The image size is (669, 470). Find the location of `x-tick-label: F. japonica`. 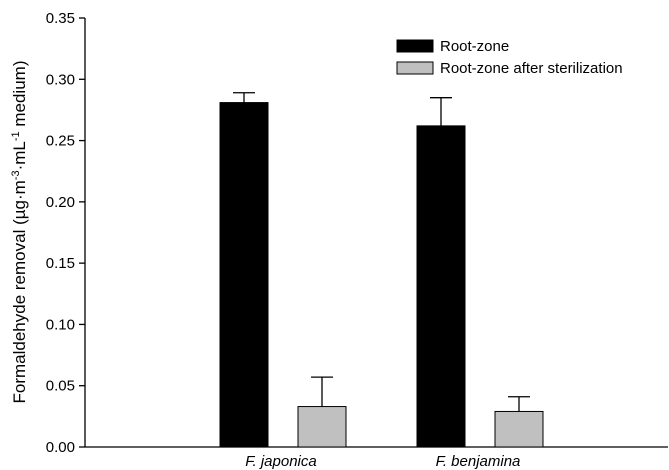

x-tick-label: F. japonica is located at coordinates (280, 461).